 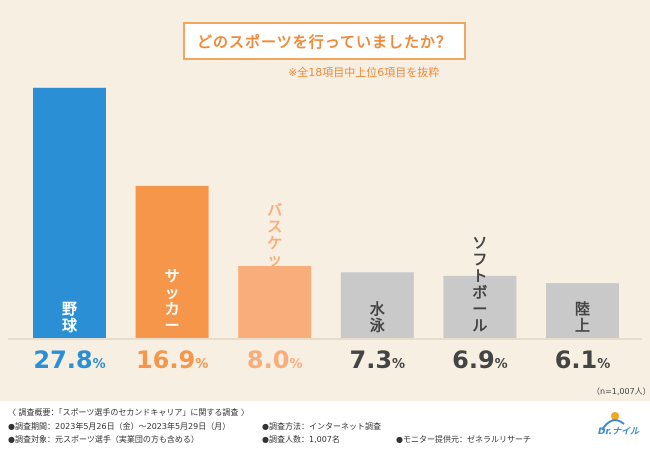 I want to click on category-label-4: ソフトボール, so click(x=479, y=284).